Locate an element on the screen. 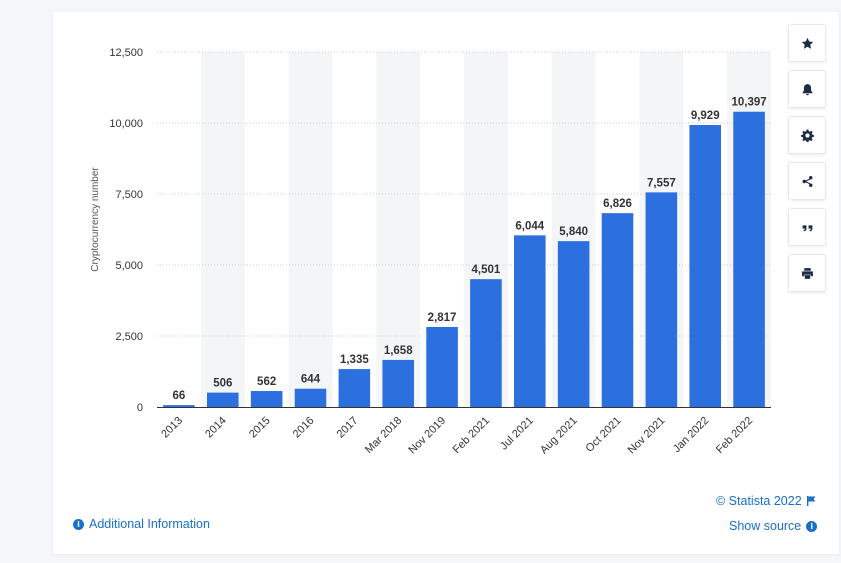 This screenshot has width=841, height=563. gear-icon is located at coordinates (807, 135).